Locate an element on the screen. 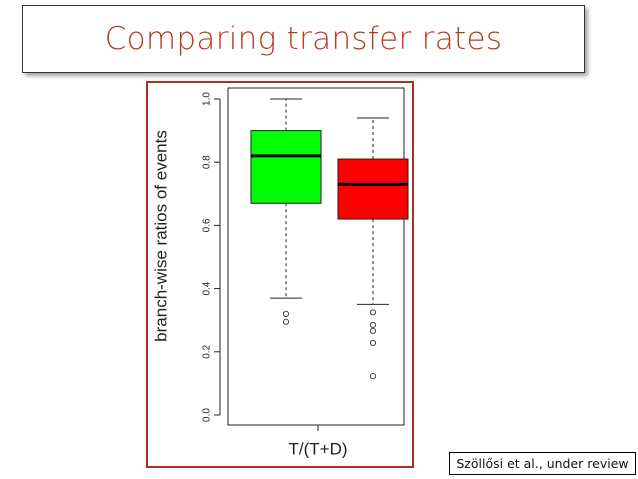 Image resolution: width=638 pixels, height=479 pixels. slide-title: Comparing transfer rates is located at coordinates (303, 39).